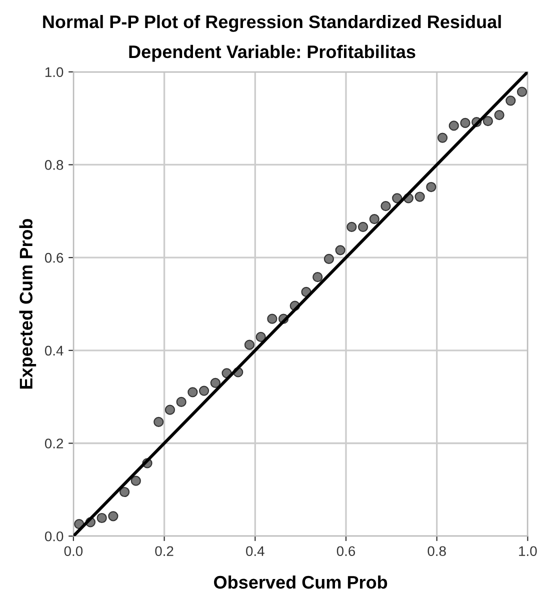 This screenshot has height=599, width=544. What do you see at coordinates (164, 551) in the screenshot?
I see `x-tick-label: 0.2` at bounding box center [164, 551].